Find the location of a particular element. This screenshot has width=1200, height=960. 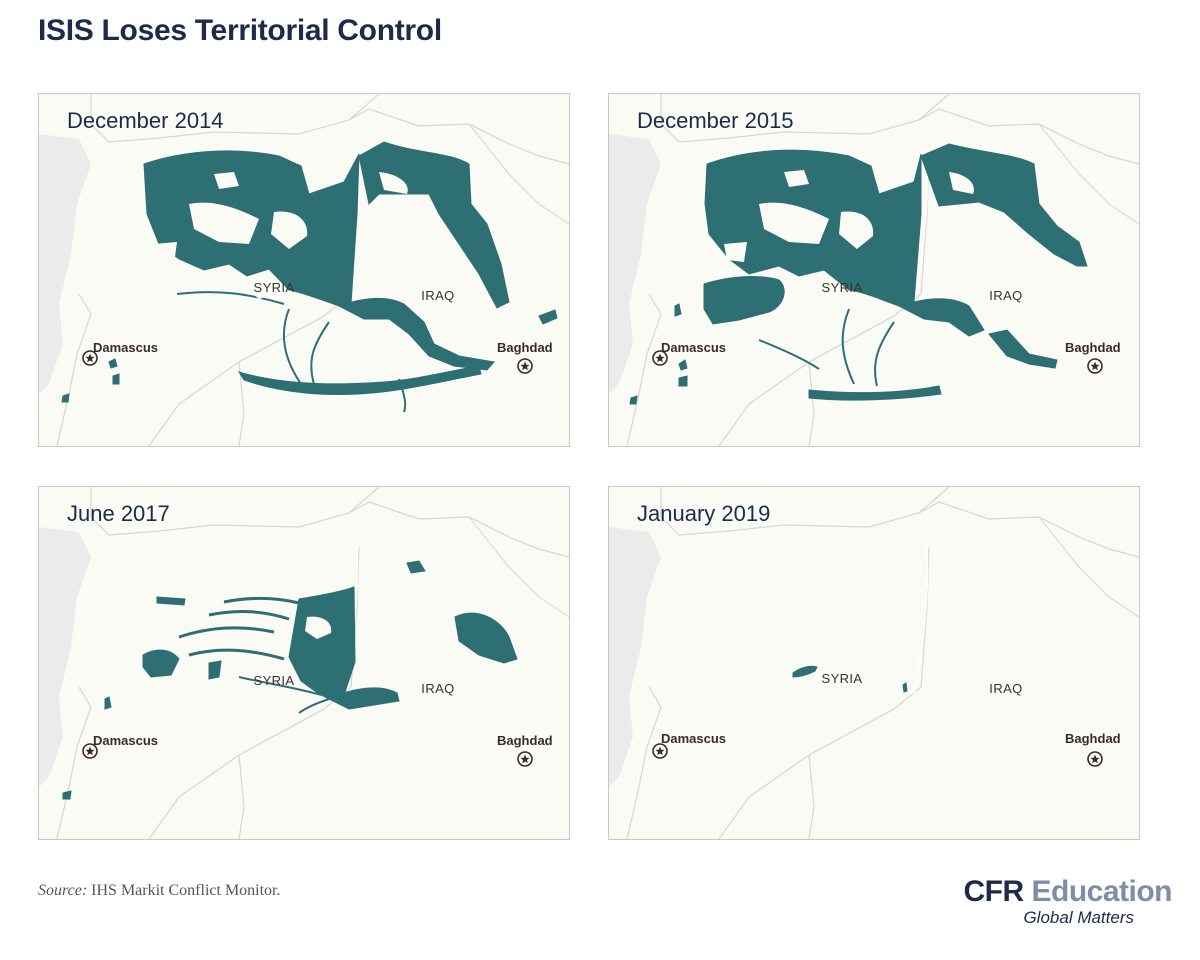

source-note: Source: IHS Markit Conflict Monitor. is located at coordinates (159, 891).